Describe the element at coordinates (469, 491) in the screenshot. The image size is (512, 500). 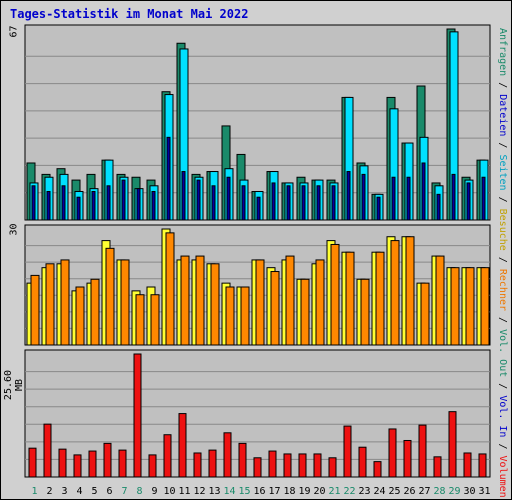
I see `x-tick-label-day-30: 30` at that location.